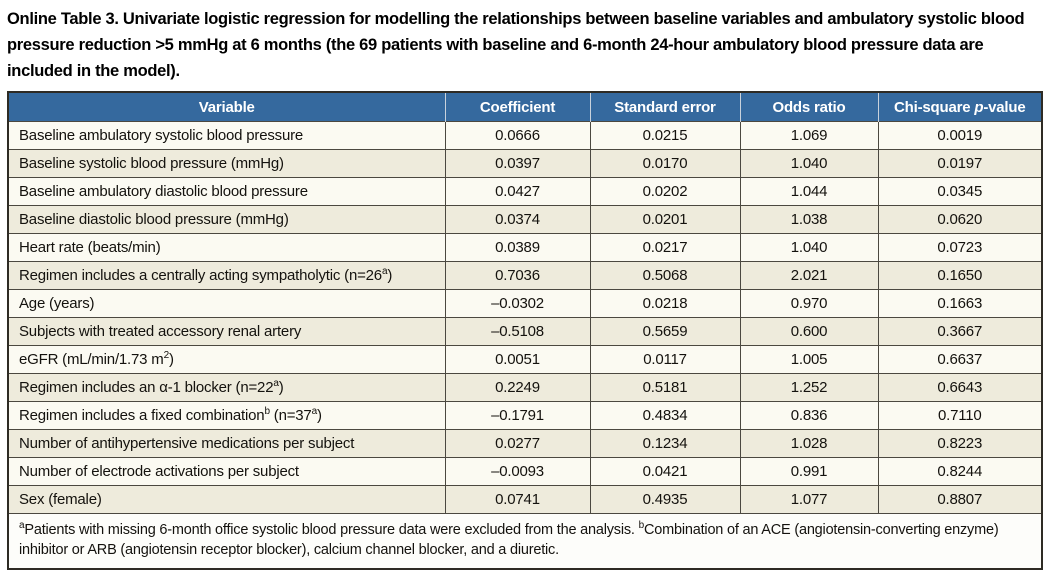 The image size is (1048, 570). Describe the element at coordinates (959, 107) in the screenshot. I see `col-header-p_value: Chi-square p-value` at that location.